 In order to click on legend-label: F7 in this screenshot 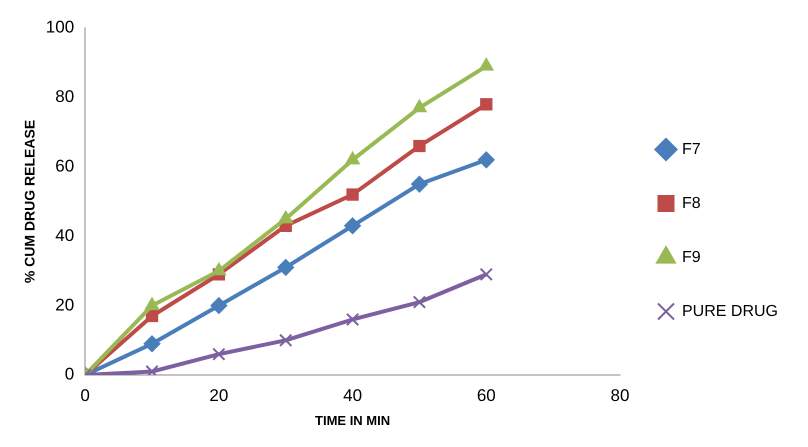, I will do `click(691, 149)`.